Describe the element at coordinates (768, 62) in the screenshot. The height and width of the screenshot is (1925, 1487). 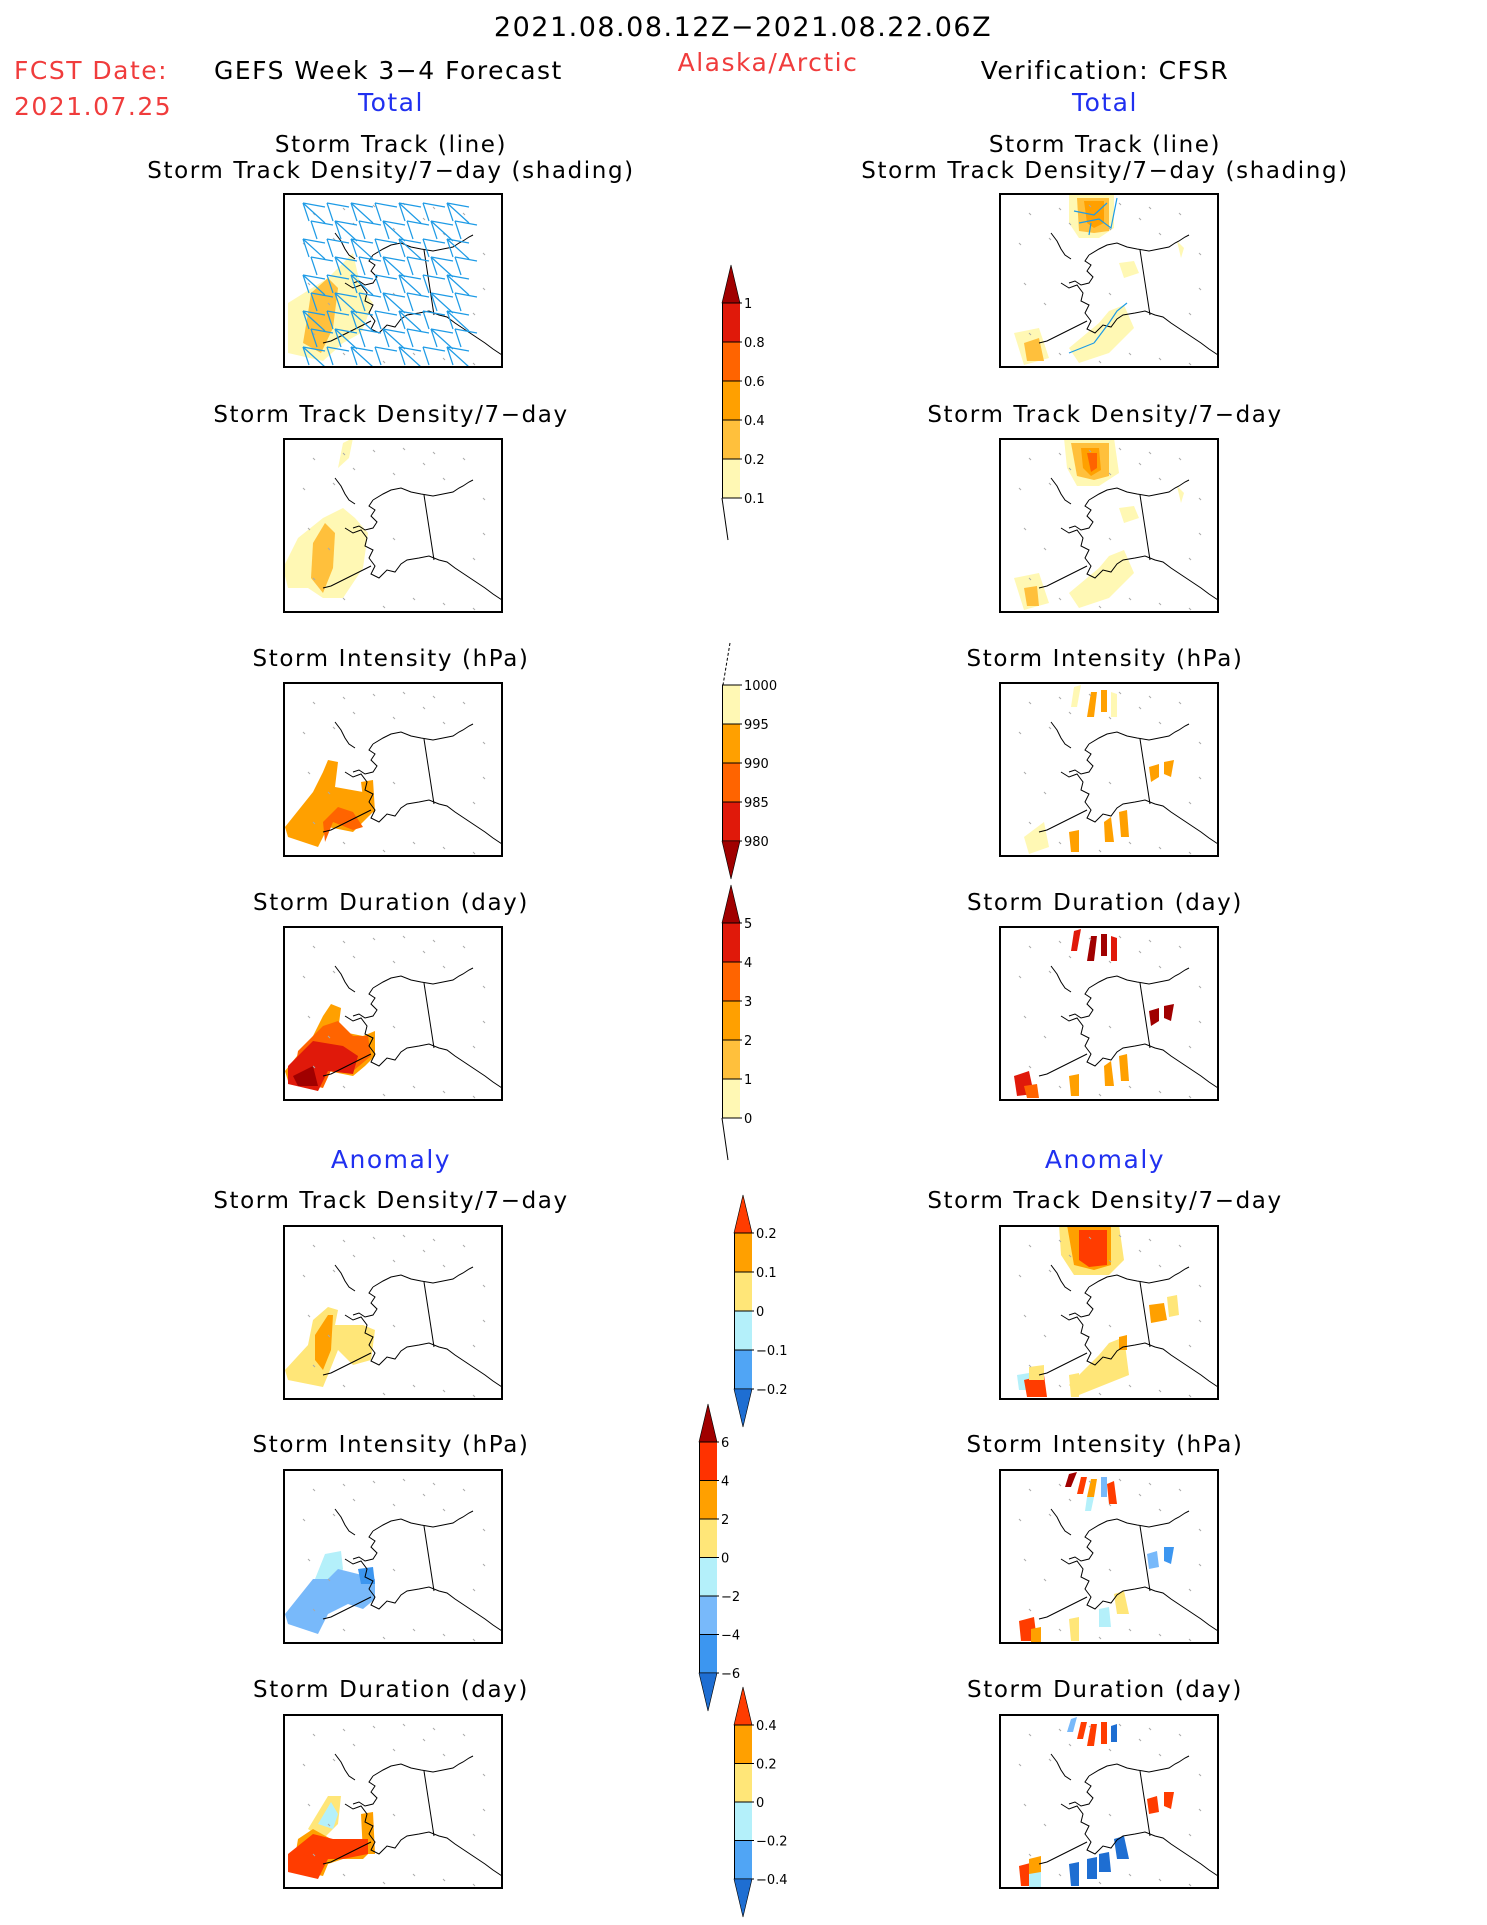
I see `region-title: Alaska/Arctic` at that location.